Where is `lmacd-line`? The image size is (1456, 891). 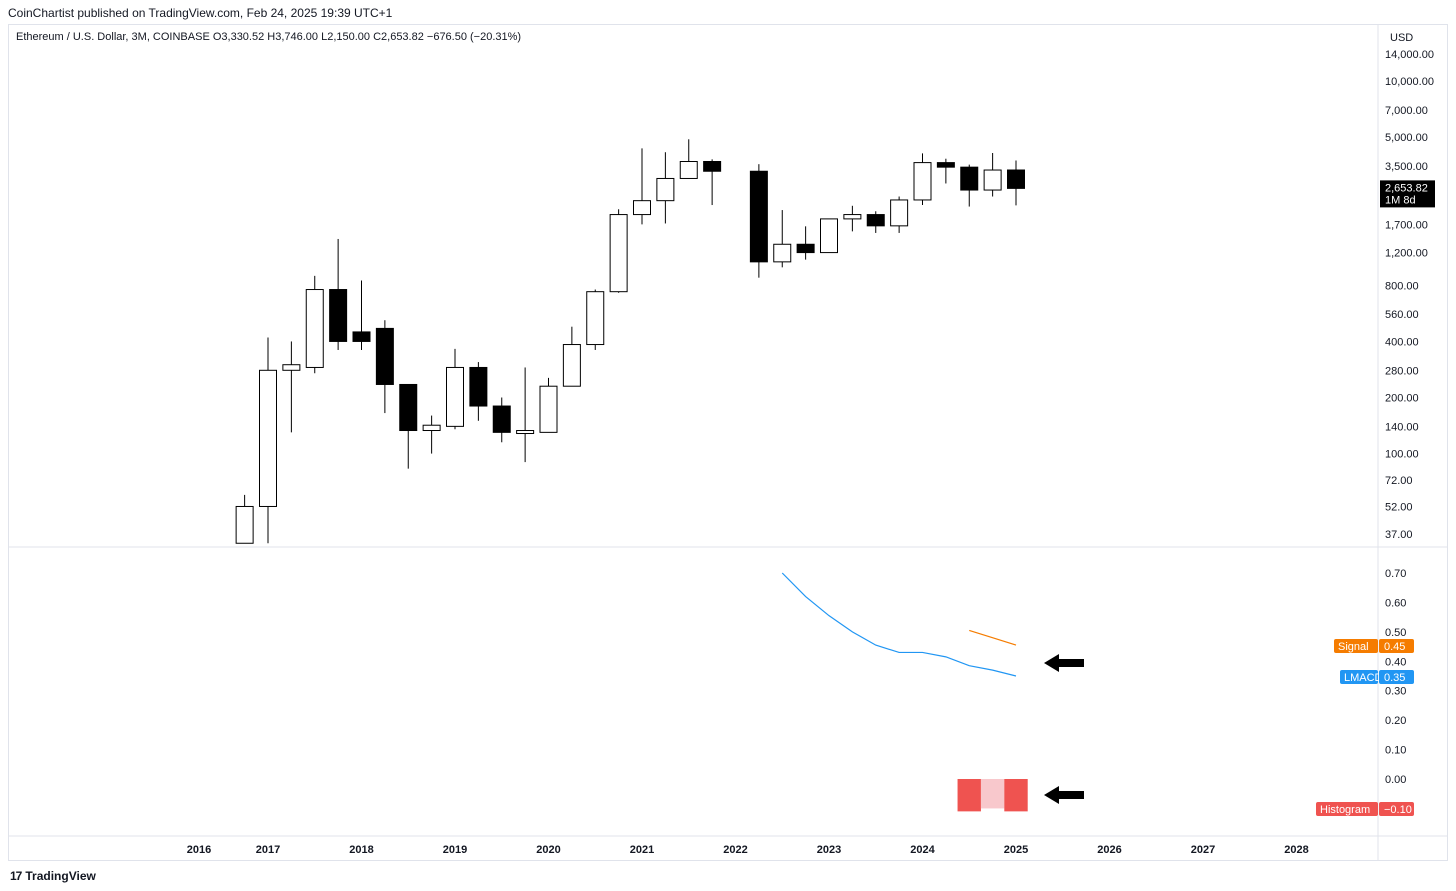
lmacd-line is located at coordinates (899, 624).